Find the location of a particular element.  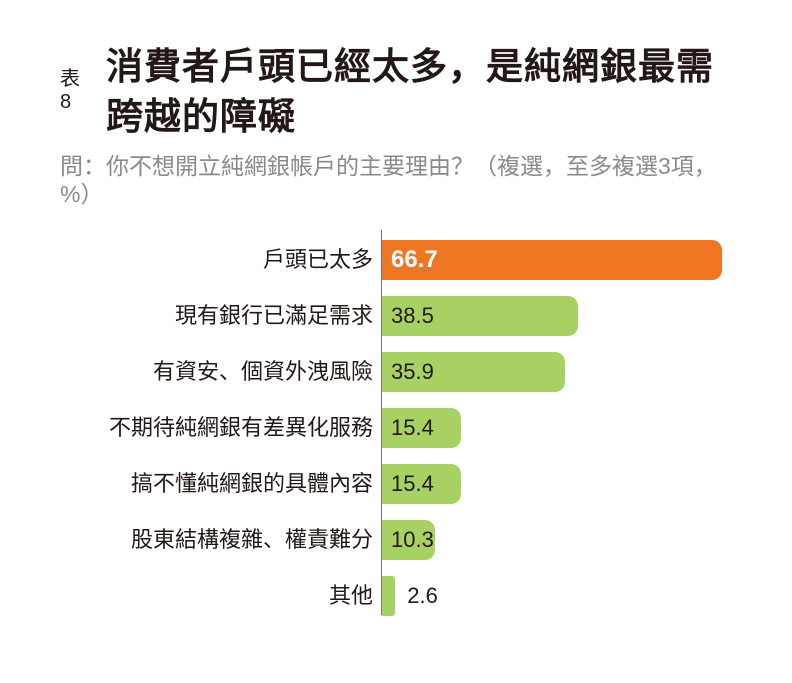

category-label: 其他 is located at coordinates (350, 595).